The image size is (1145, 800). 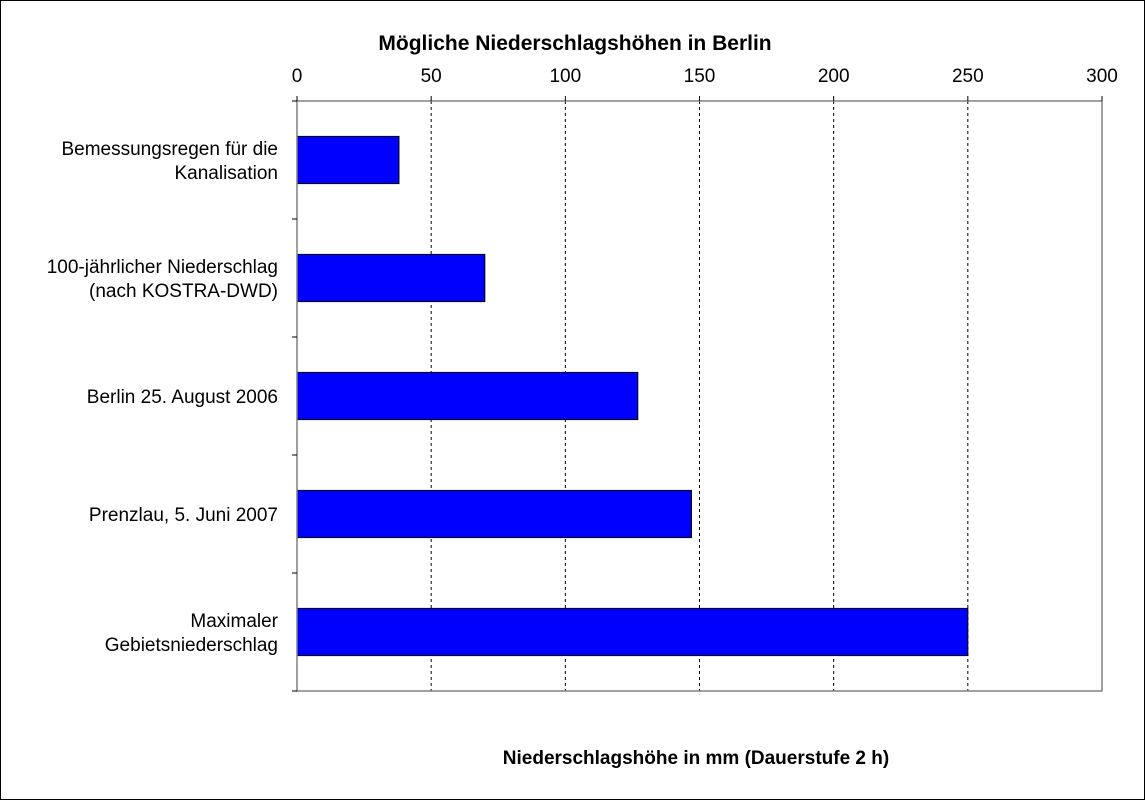 What do you see at coordinates (169, 161) in the screenshot?
I see `category-label: Bemessungsregen für die Kanalisation` at bounding box center [169, 161].